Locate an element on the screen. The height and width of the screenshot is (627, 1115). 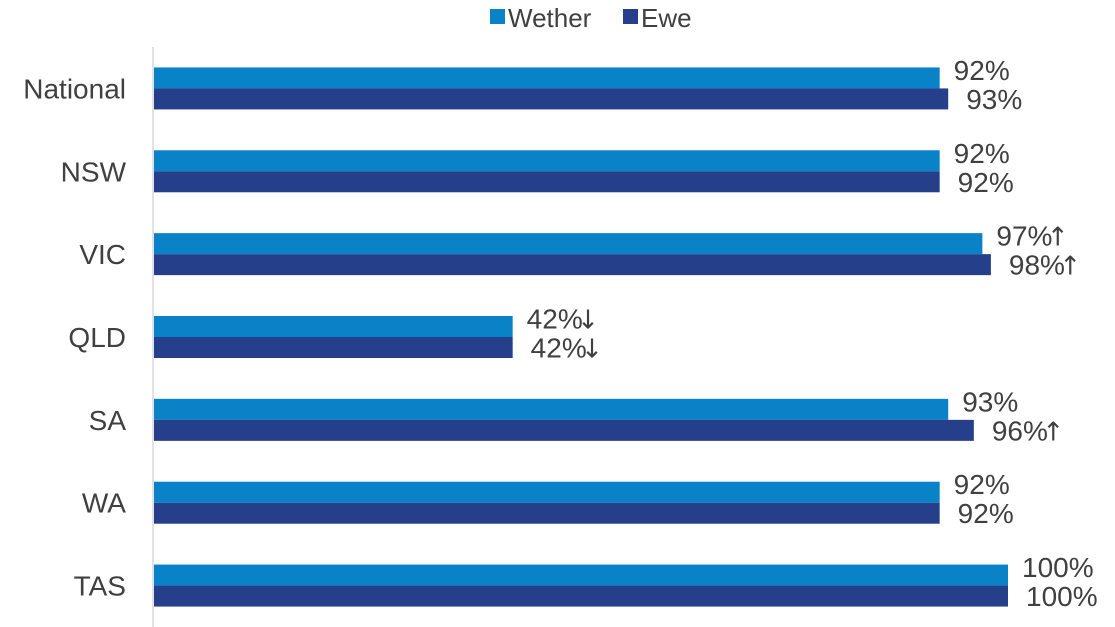
bar-ewe-vic is located at coordinates (572, 264).